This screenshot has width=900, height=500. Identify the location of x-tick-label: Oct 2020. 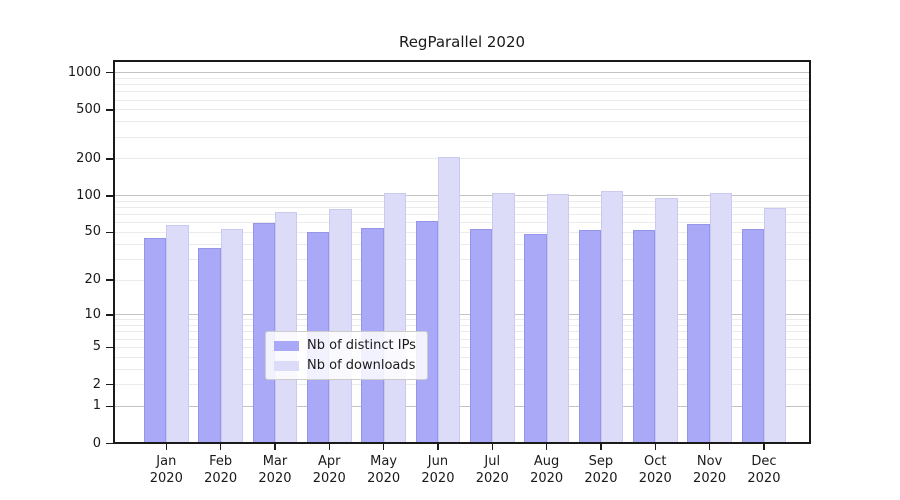
(655, 470).